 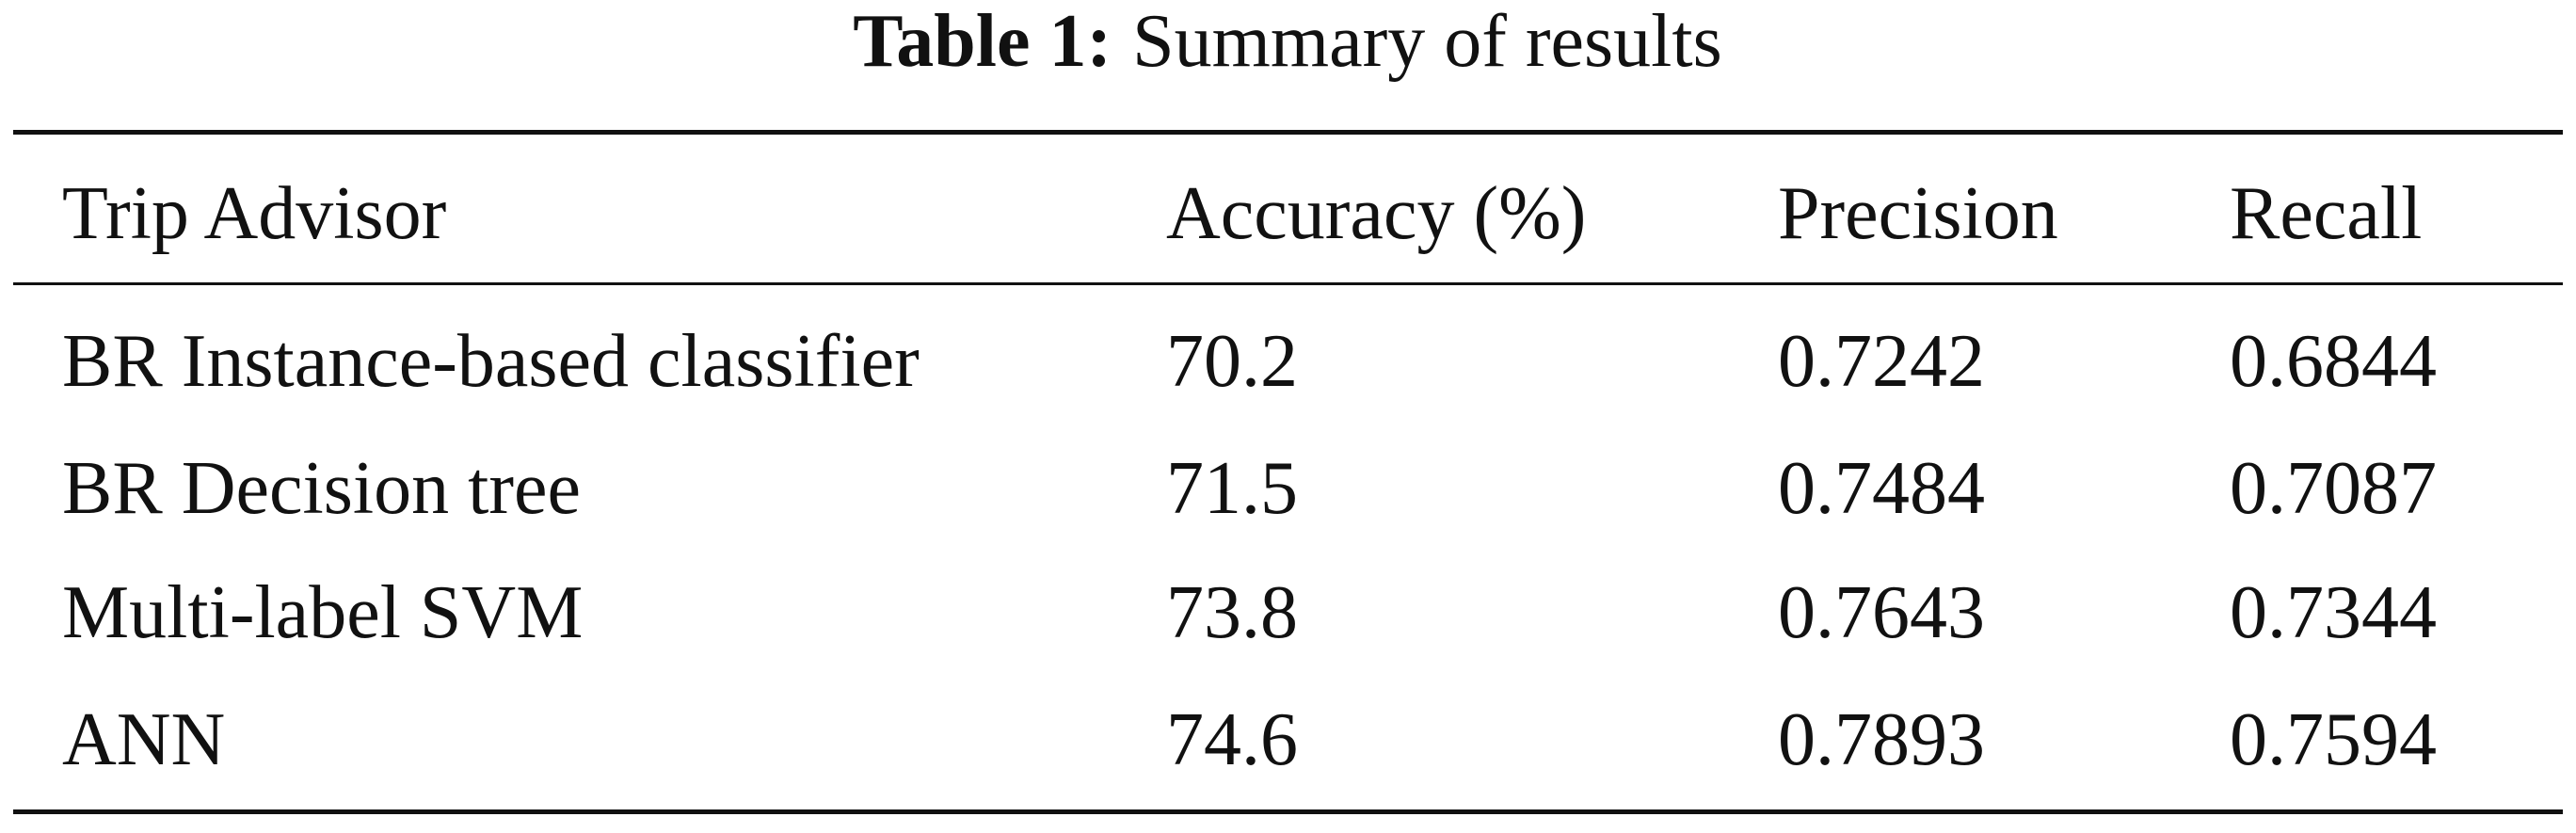 What do you see at coordinates (982, 41) in the screenshot?
I see `caption-label: Table 1:` at bounding box center [982, 41].